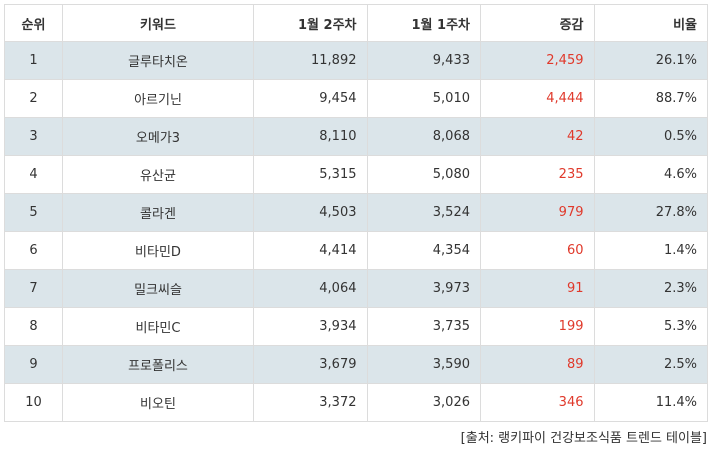 The height and width of the screenshot is (455, 713). What do you see at coordinates (423, 402) in the screenshot?
I see `week1-cell: 3,026` at bounding box center [423, 402].